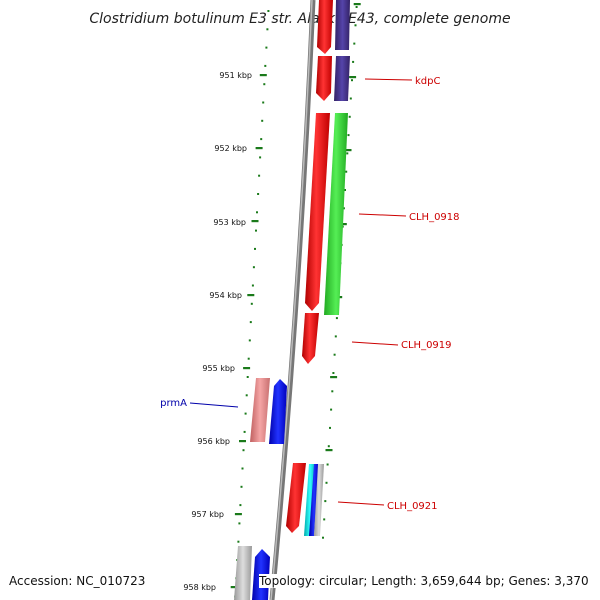 The width and height of the screenshot is (600, 600). What do you see at coordinates (342, 78) in the screenshot?
I see `gene-kdpc` at bounding box center [342, 78].